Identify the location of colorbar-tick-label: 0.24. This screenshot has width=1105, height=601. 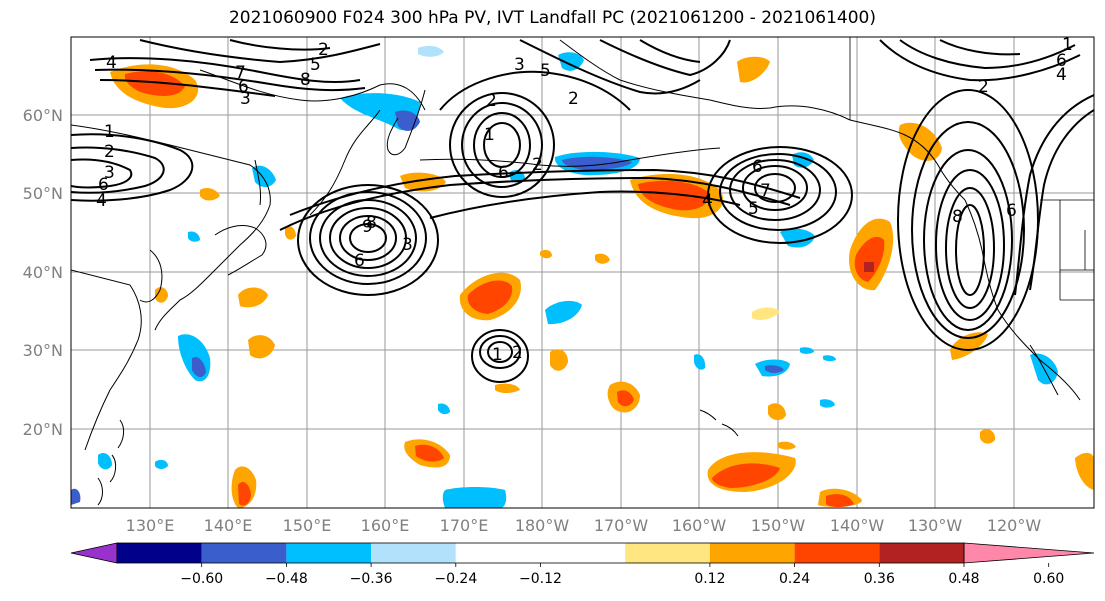
(794, 579).